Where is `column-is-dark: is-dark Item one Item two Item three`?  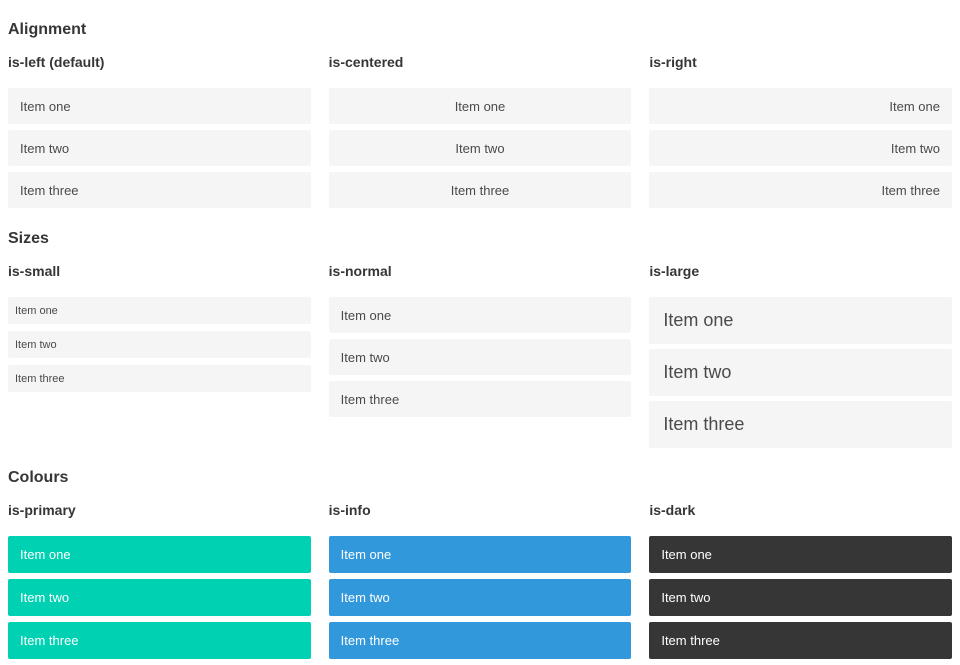
column-is-dark: is-dark Item one Item two Item three is located at coordinates (800, 576).